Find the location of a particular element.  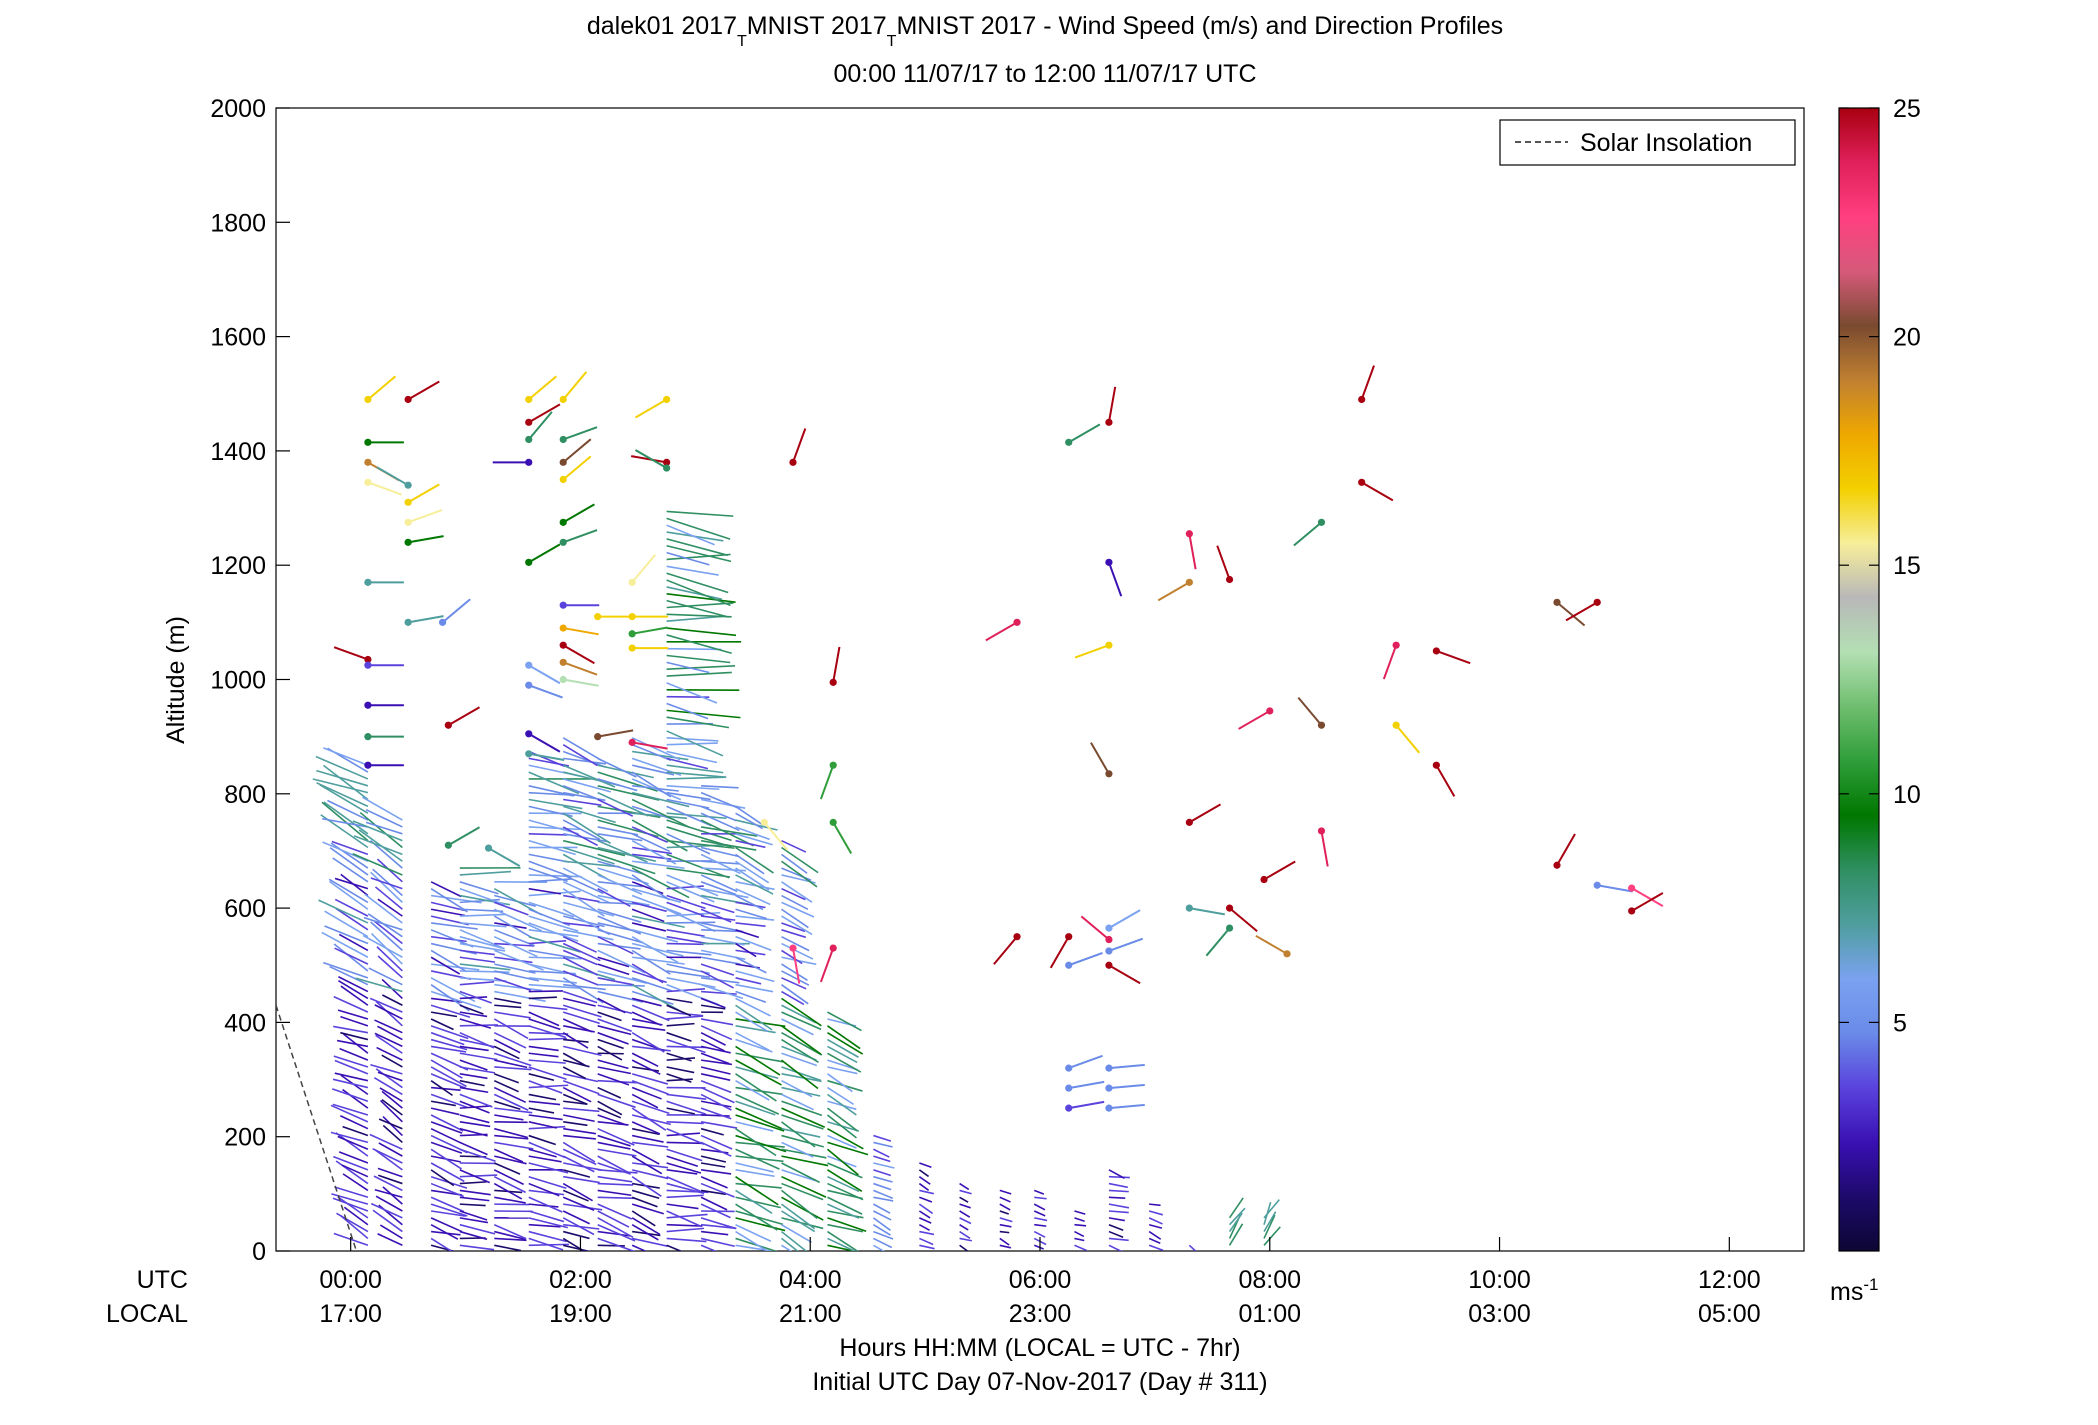

title-sub-2: T is located at coordinates (892, 41).